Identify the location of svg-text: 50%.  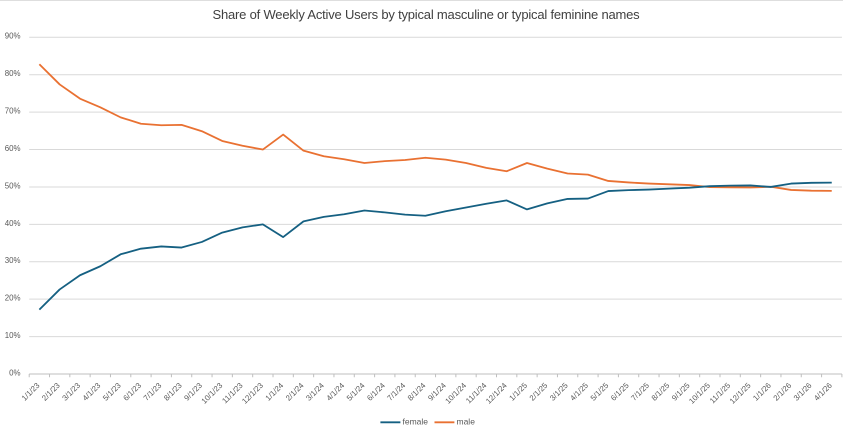
(13, 185).